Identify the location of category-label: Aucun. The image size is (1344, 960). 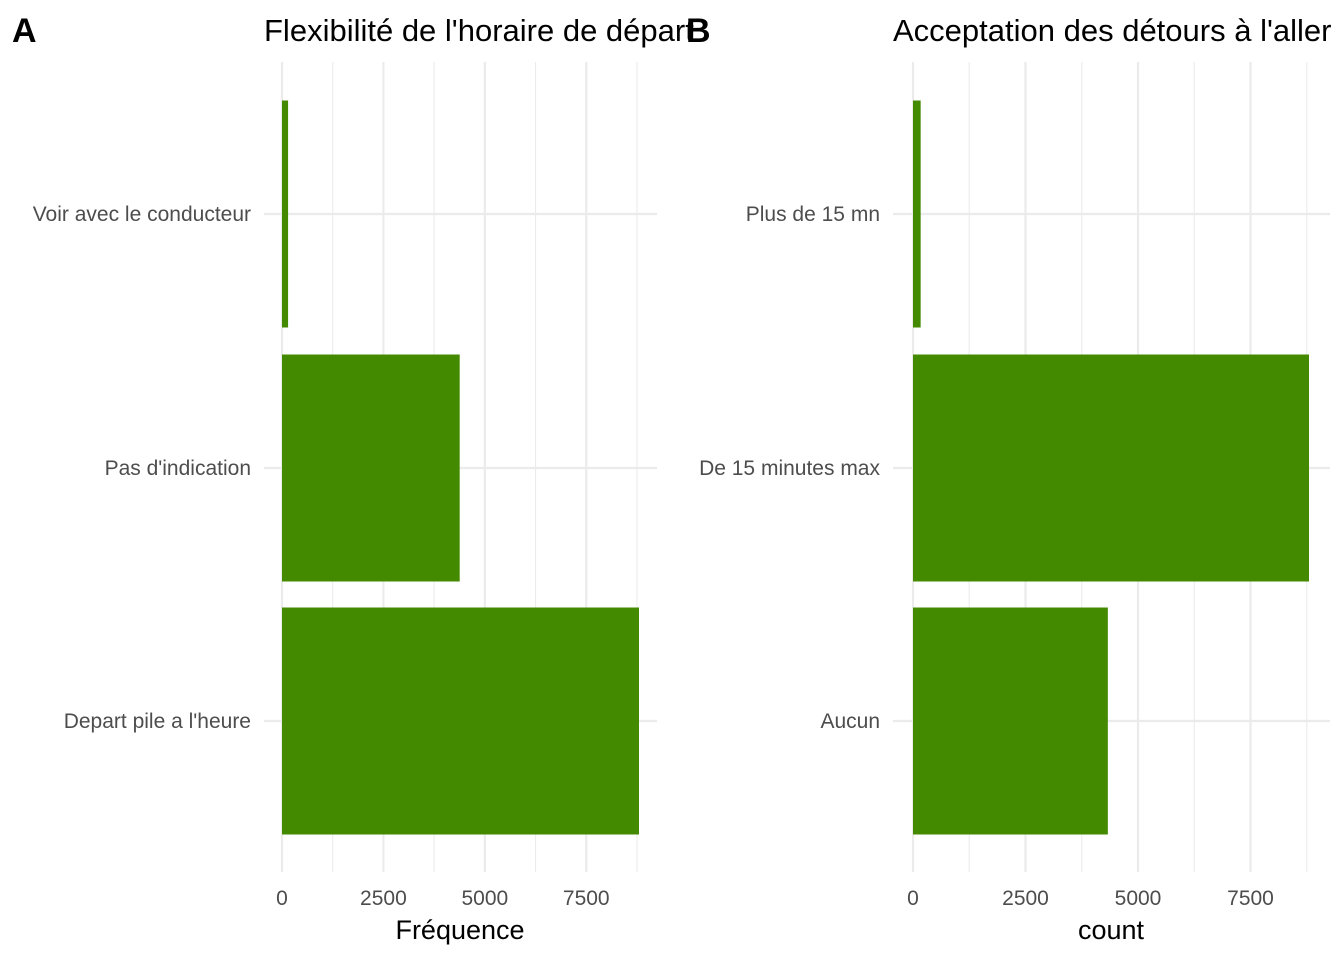
(850, 721).